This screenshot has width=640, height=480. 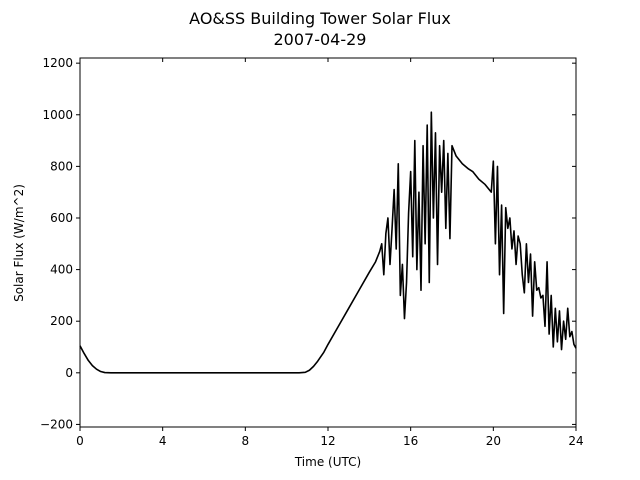 What do you see at coordinates (61, 270) in the screenshot?
I see `y-tick-label: 400` at bounding box center [61, 270].